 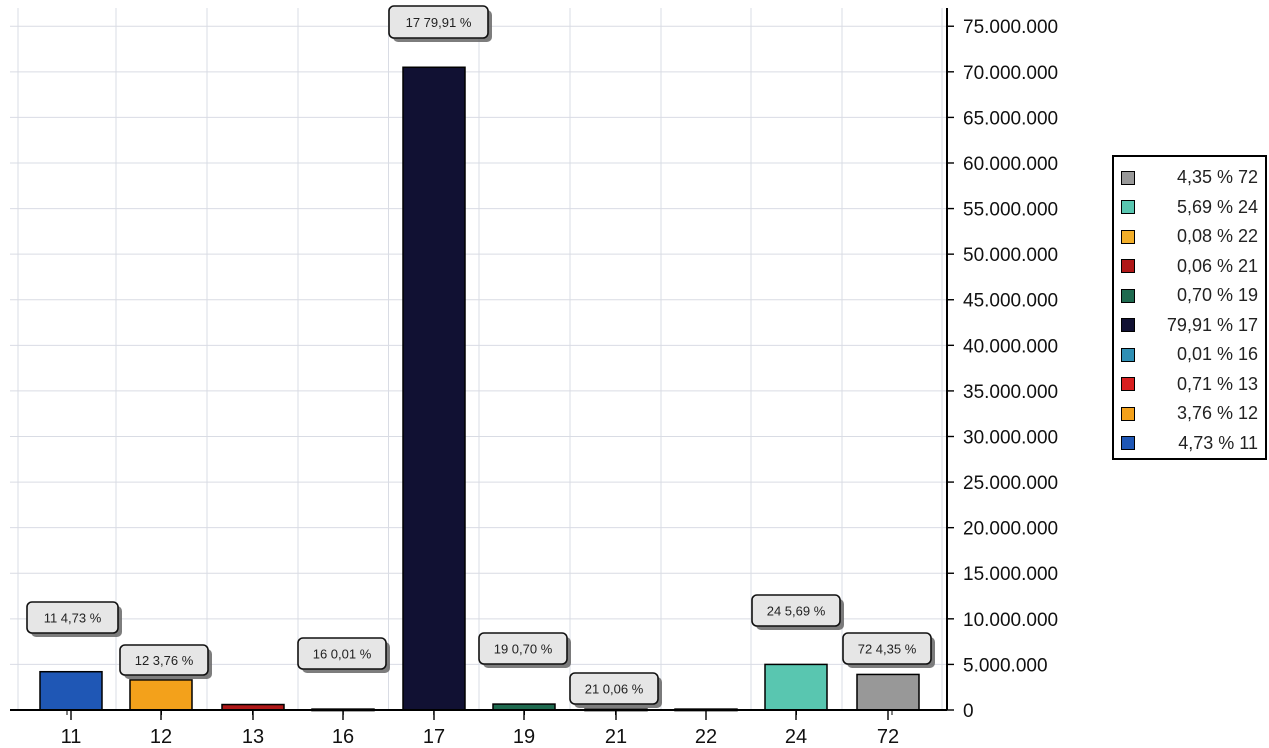 I want to click on legend-label: 0,71 % 13, so click(x=1217, y=383).